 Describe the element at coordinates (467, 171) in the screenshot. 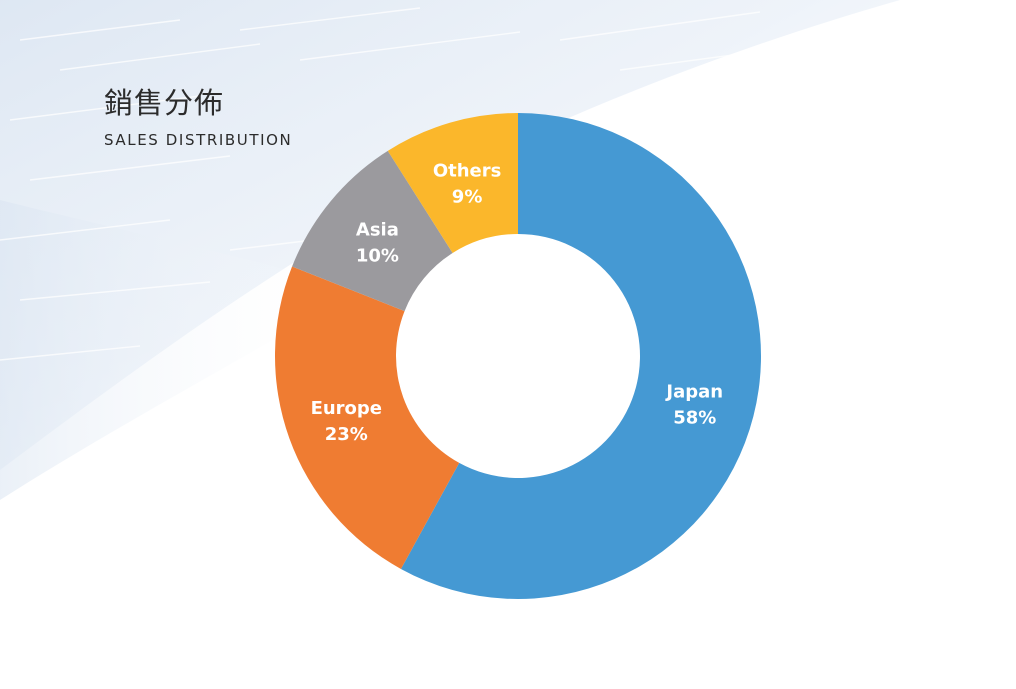

I see `slice-label-others: Others` at that location.